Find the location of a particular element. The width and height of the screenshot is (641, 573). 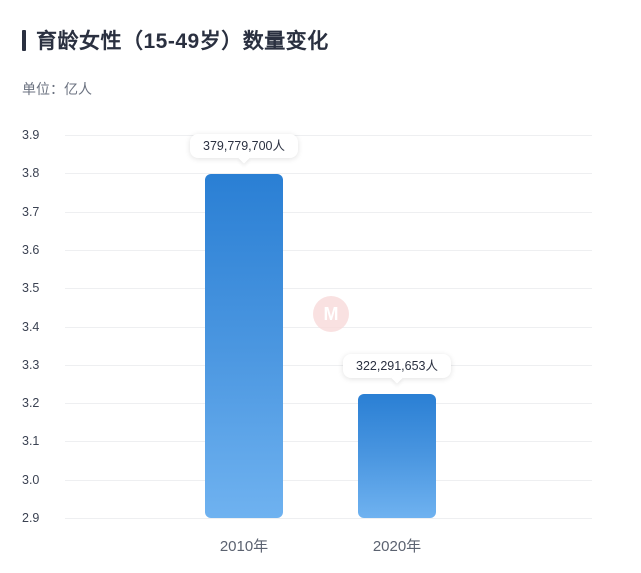

logo-watermark-icon: M is located at coordinates (331, 314).